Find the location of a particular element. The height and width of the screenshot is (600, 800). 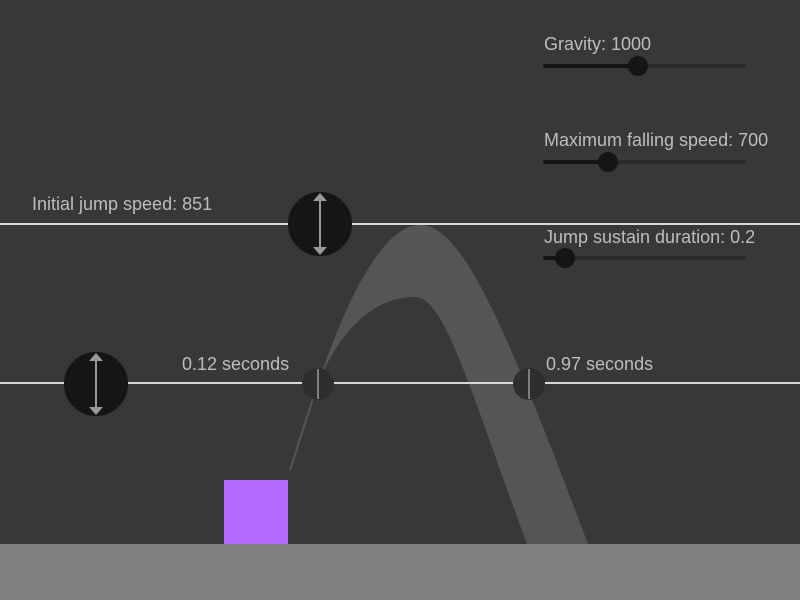

jump-height-handle is located at coordinates (320, 224).